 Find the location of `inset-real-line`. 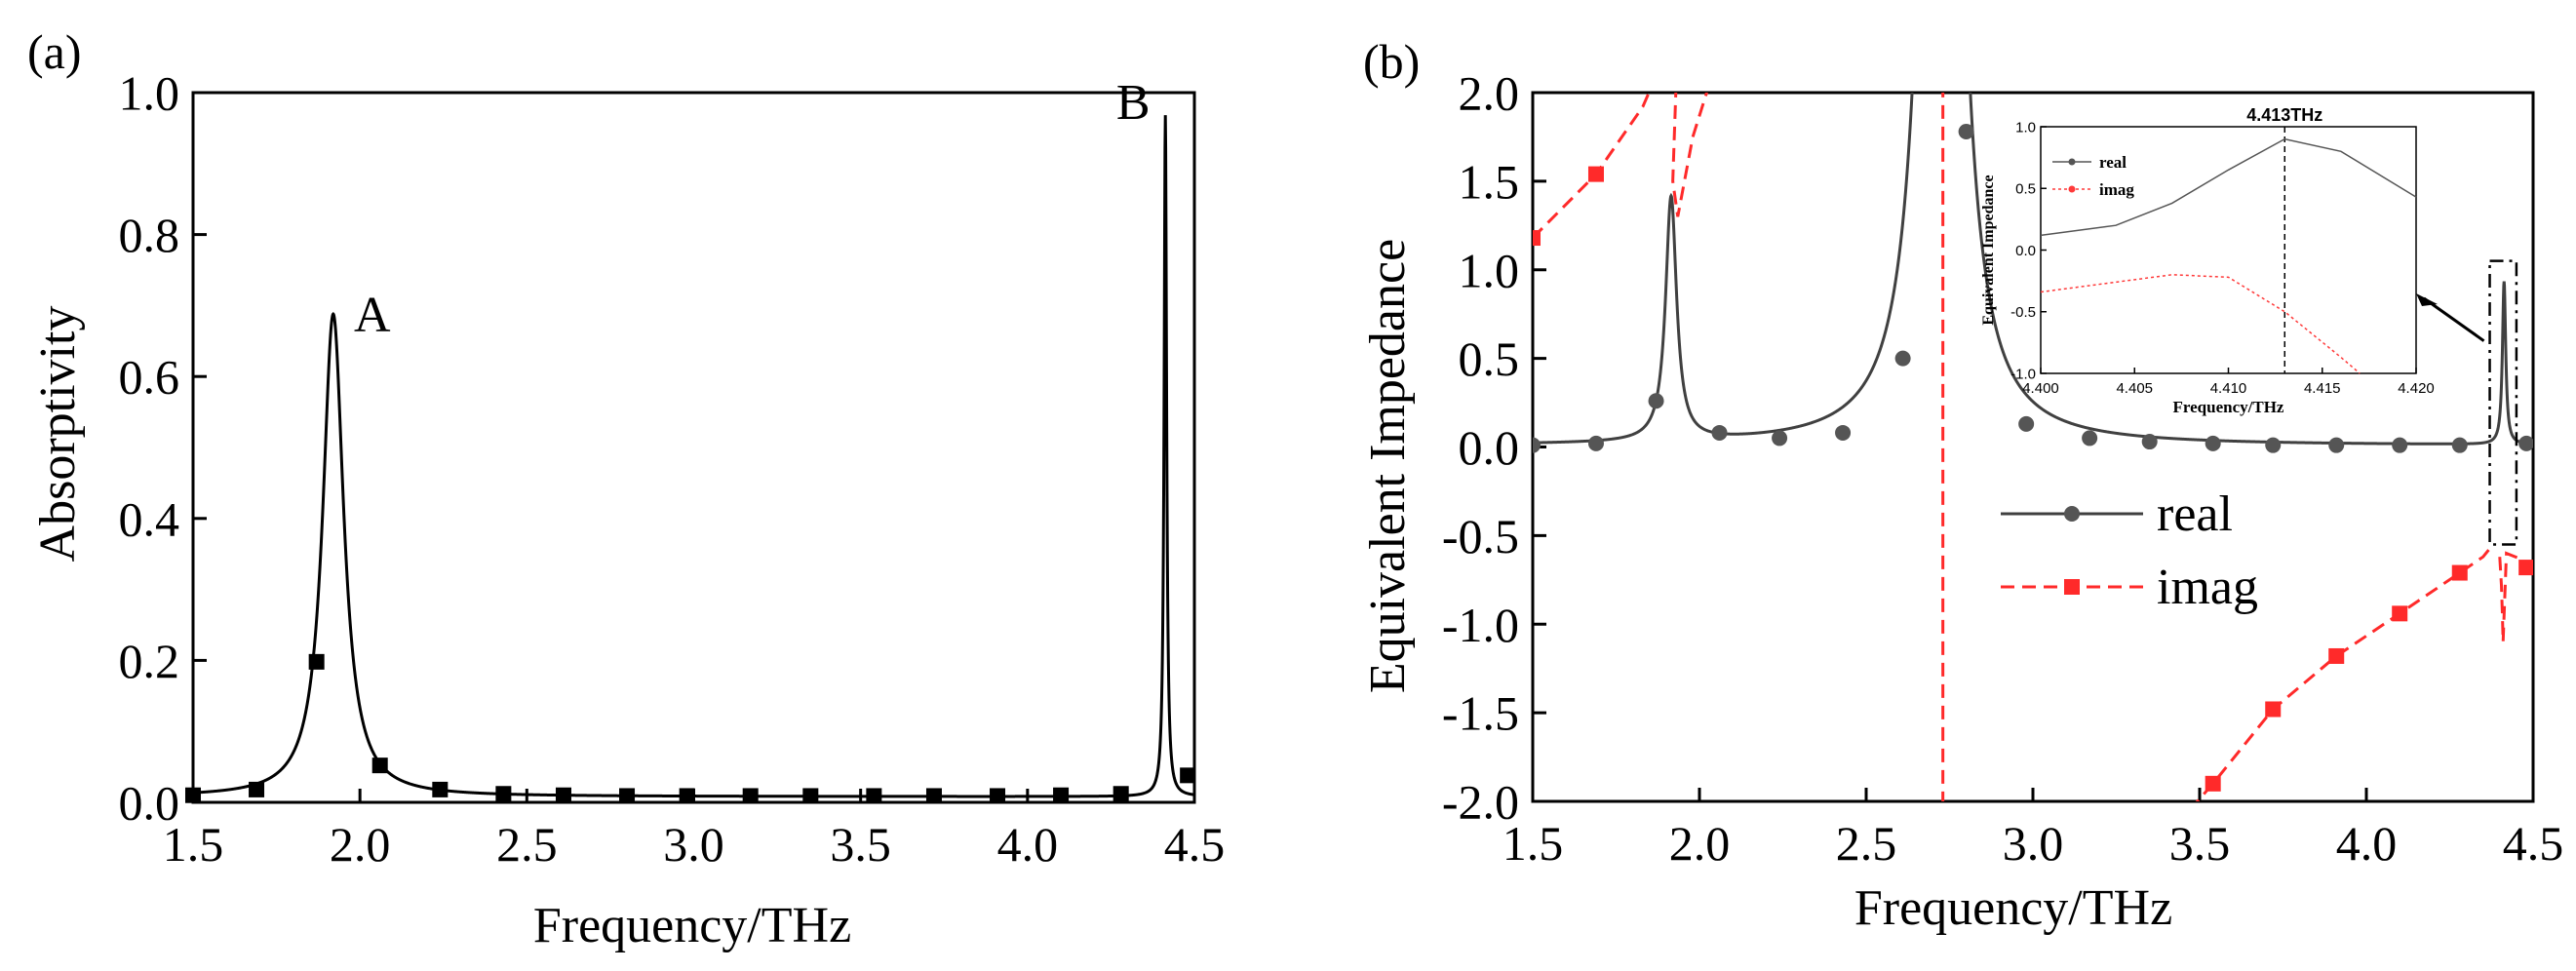

inset-real-line is located at coordinates (2228, 187).